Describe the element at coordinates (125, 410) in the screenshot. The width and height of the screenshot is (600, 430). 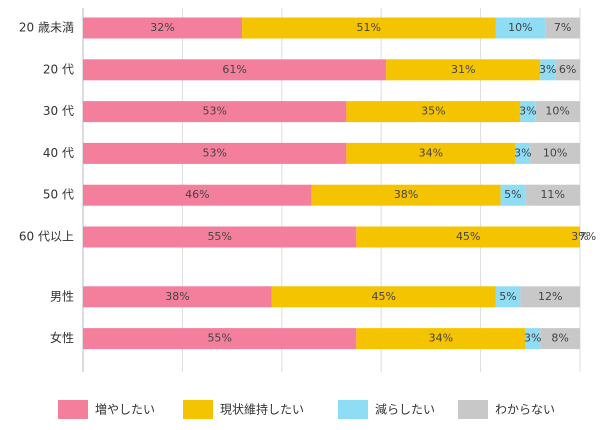
I see `legend-label: 増やしたい` at that location.